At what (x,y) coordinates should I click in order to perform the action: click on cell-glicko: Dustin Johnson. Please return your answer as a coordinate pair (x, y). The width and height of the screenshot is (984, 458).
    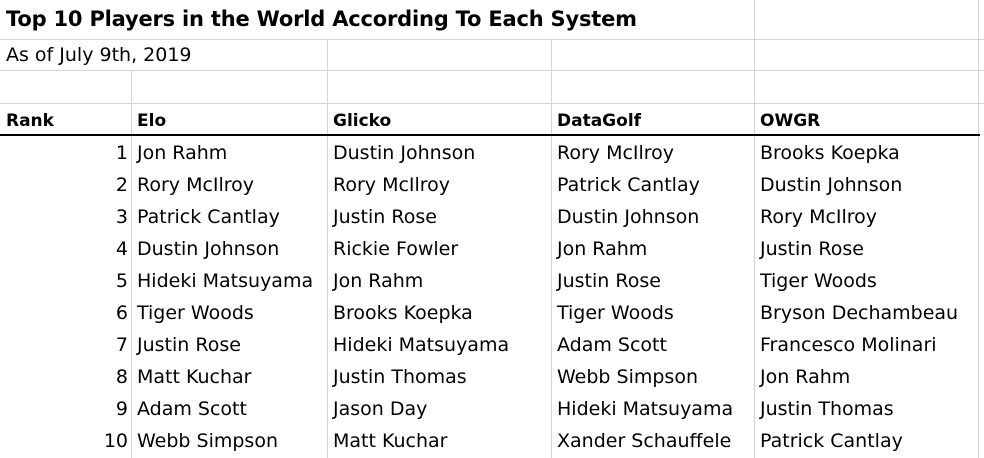
    Looking at the image, I should click on (404, 153).